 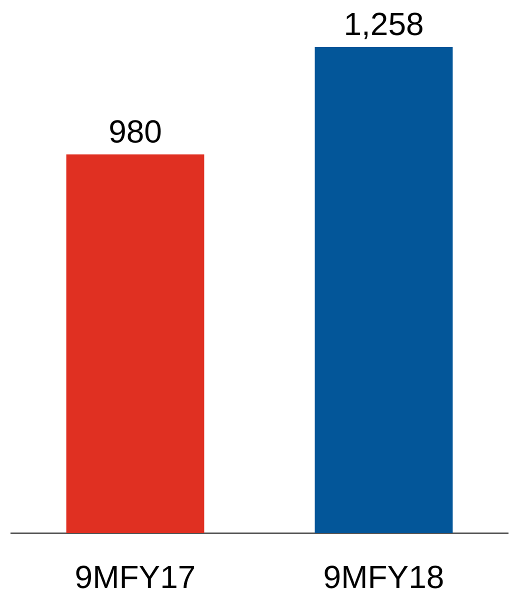 I want to click on x-tick-label: 9MFY18, so click(x=383, y=577).